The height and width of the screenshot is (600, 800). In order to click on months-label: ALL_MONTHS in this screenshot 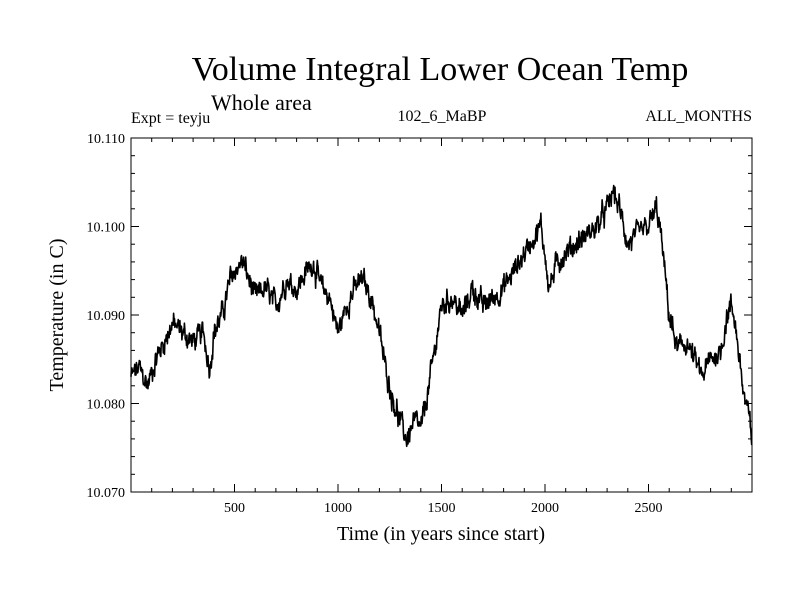, I will do `click(698, 116)`.